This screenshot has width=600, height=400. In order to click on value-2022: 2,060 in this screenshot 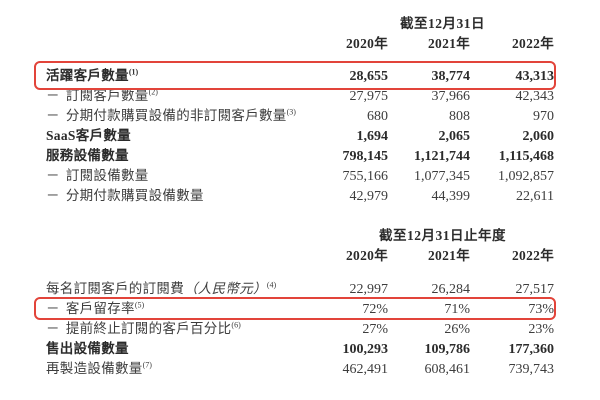, I will do `click(538, 136)`.